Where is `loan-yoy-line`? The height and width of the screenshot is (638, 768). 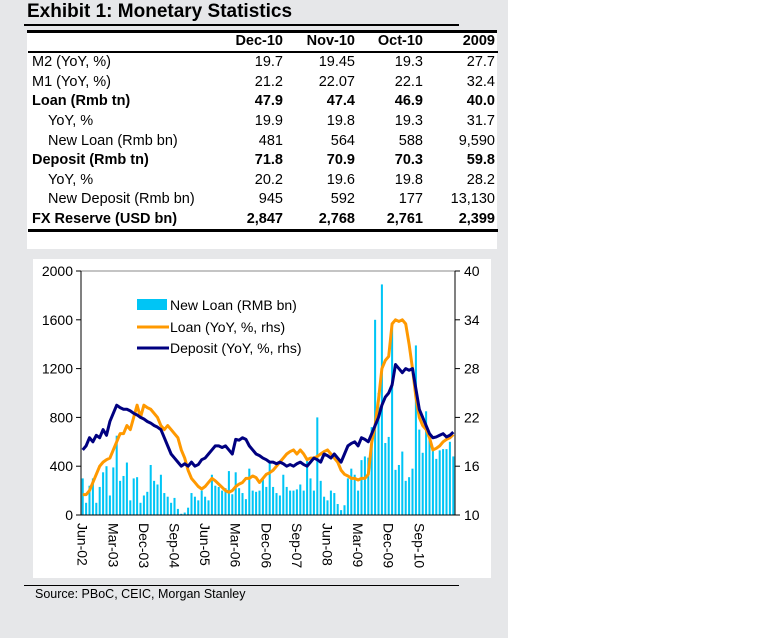
loan-yoy-line is located at coordinates (268, 407).